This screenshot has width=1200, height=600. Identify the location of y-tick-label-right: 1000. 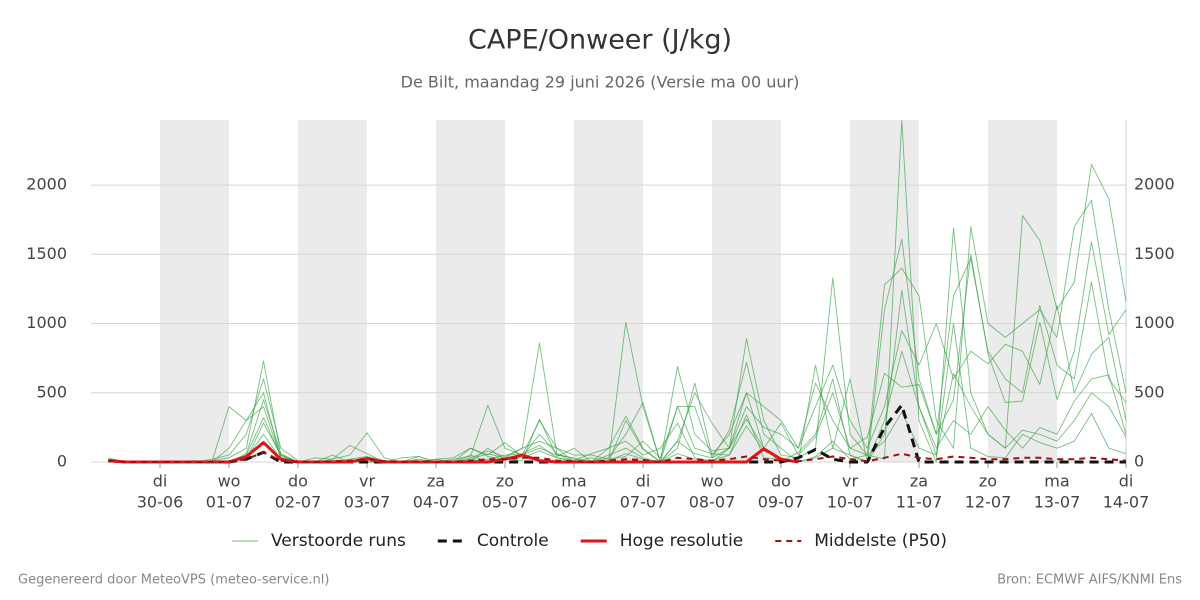
(1154, 322).